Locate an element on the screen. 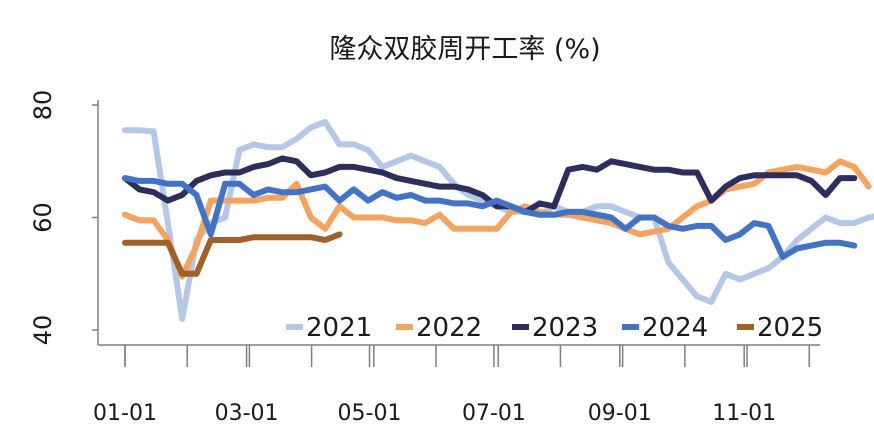 The width and height of the screenshot is (874, 444). x-tick-label: 11-01 is located at coordinates (744, 413).